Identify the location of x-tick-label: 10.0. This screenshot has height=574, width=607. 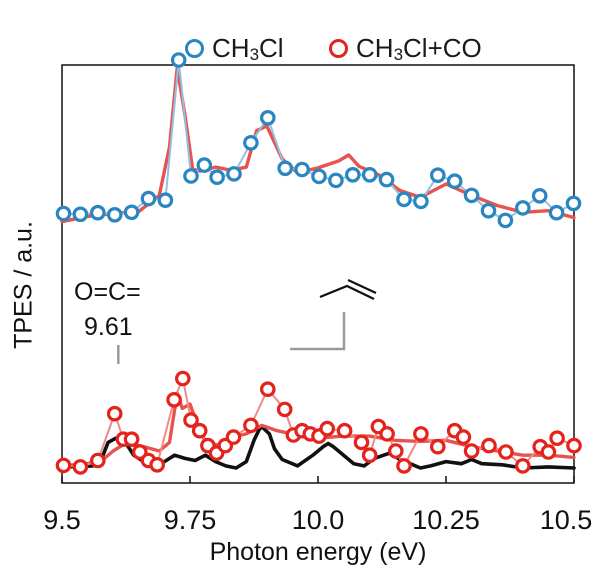
(318, 520).